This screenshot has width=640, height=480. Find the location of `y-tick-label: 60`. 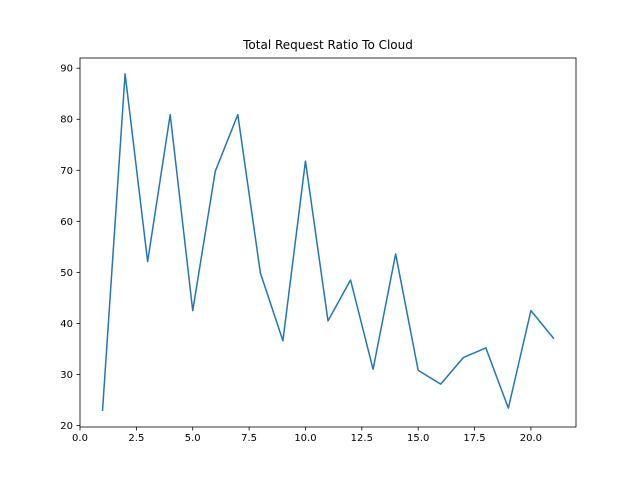

y-tick-label: 60 is located at coordinates (66, 222).